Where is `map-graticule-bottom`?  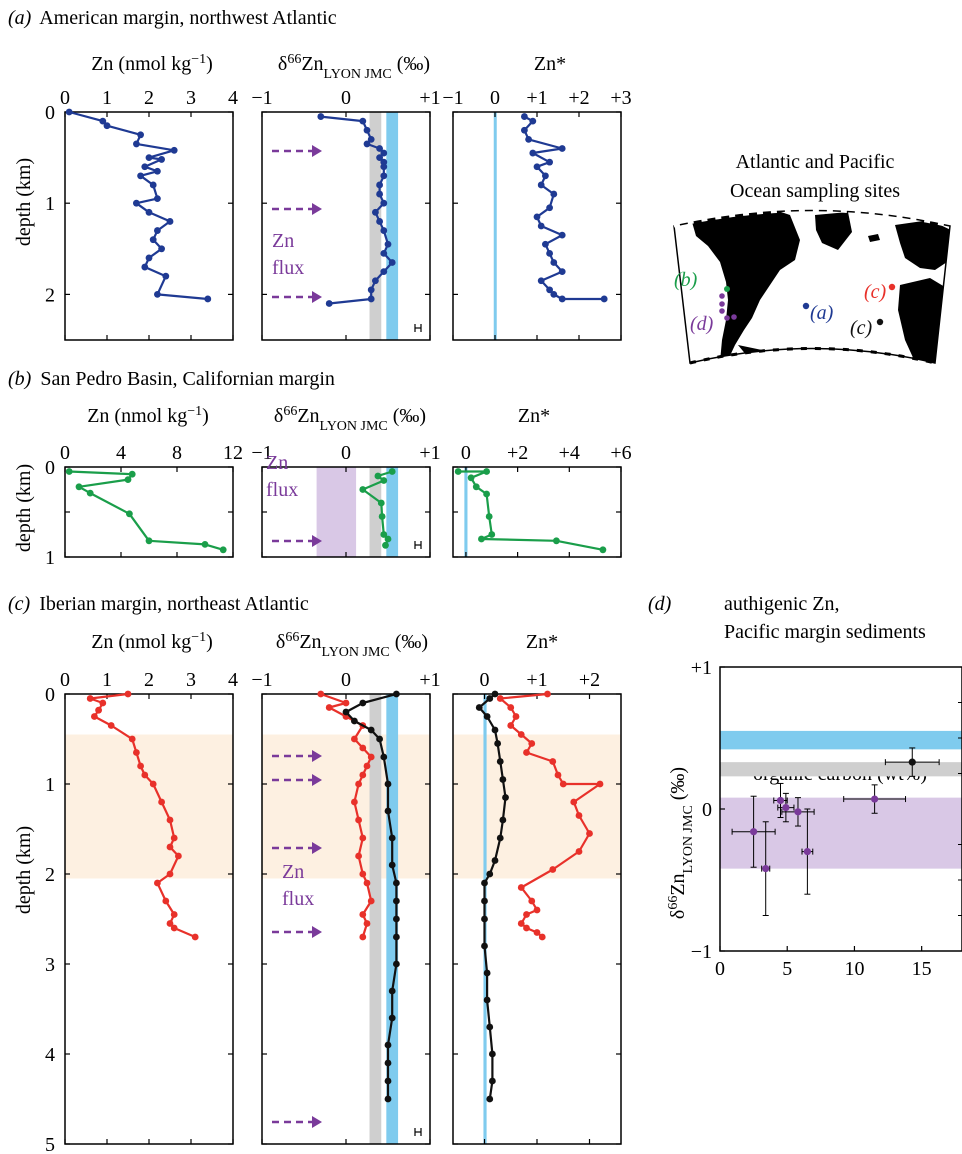 map-graticule-bottom is located at coordinates (812, 356).